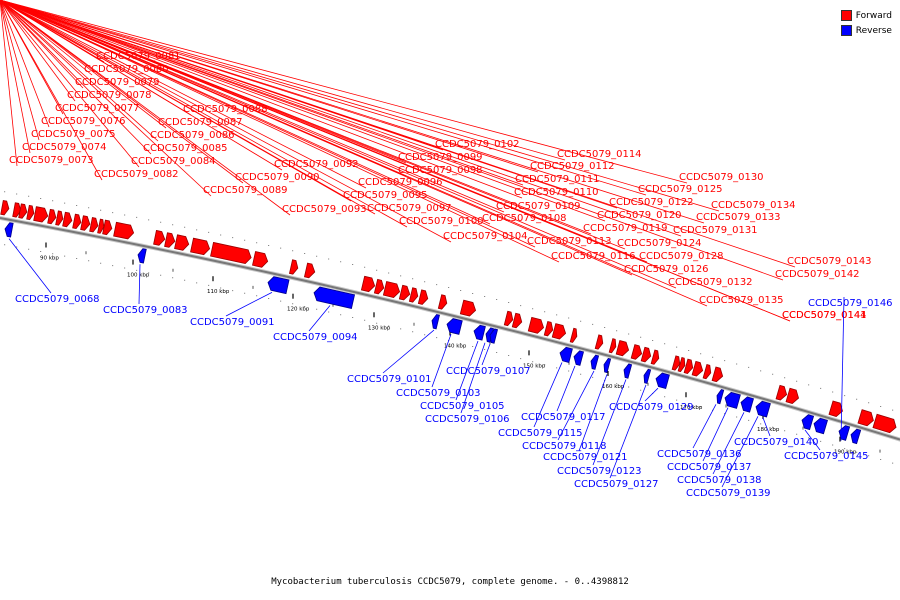 The height and width of the screenshot is (600, 900). Describe the element at coordinates (829, 261) in the screenshot. I see `forward-gene-label: CCDC5079_0143` at that location.